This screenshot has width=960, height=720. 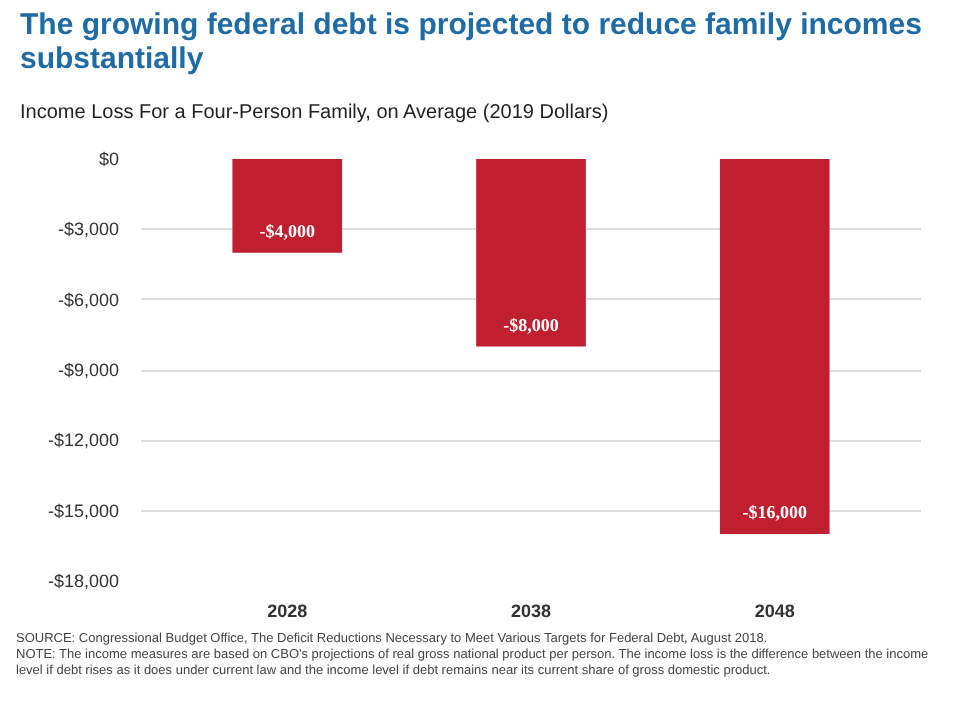 What do you see at coordinates (472, 42) in the screenshot?
I see `chart-title: The growing federal debt is projected to reduce family incomes substantially` at bounding box center [472, 42].